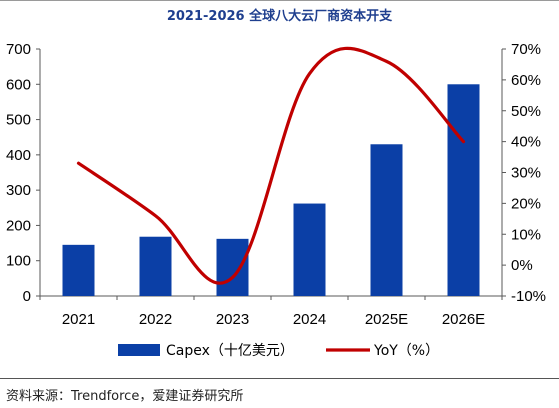 This screenshot has width=559, height=408. Describe the element at coordinates (155, 319) in the screenshot. I see `x-tick-label: 2022` at that location.